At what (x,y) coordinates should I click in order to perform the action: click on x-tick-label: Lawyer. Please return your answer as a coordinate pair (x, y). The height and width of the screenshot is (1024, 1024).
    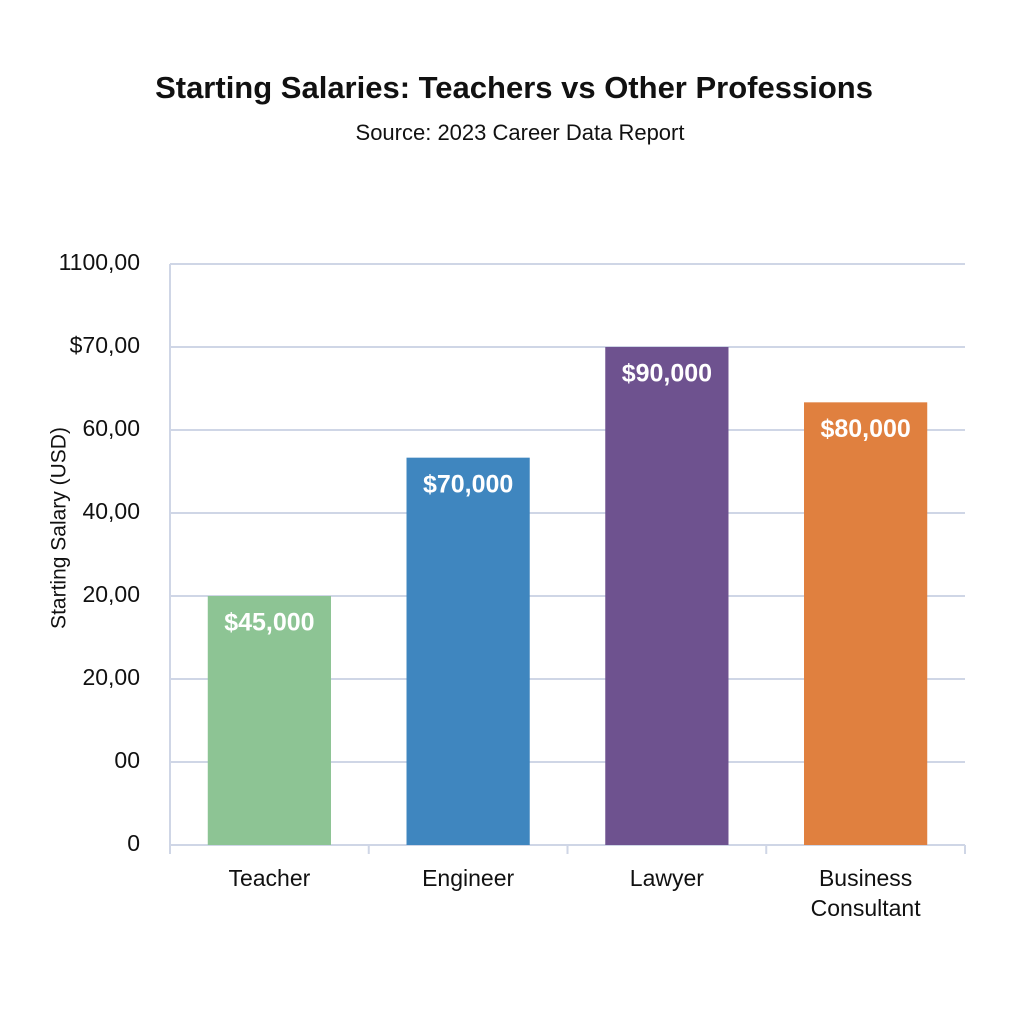
    Looking at the image, I should click on (667, 878).